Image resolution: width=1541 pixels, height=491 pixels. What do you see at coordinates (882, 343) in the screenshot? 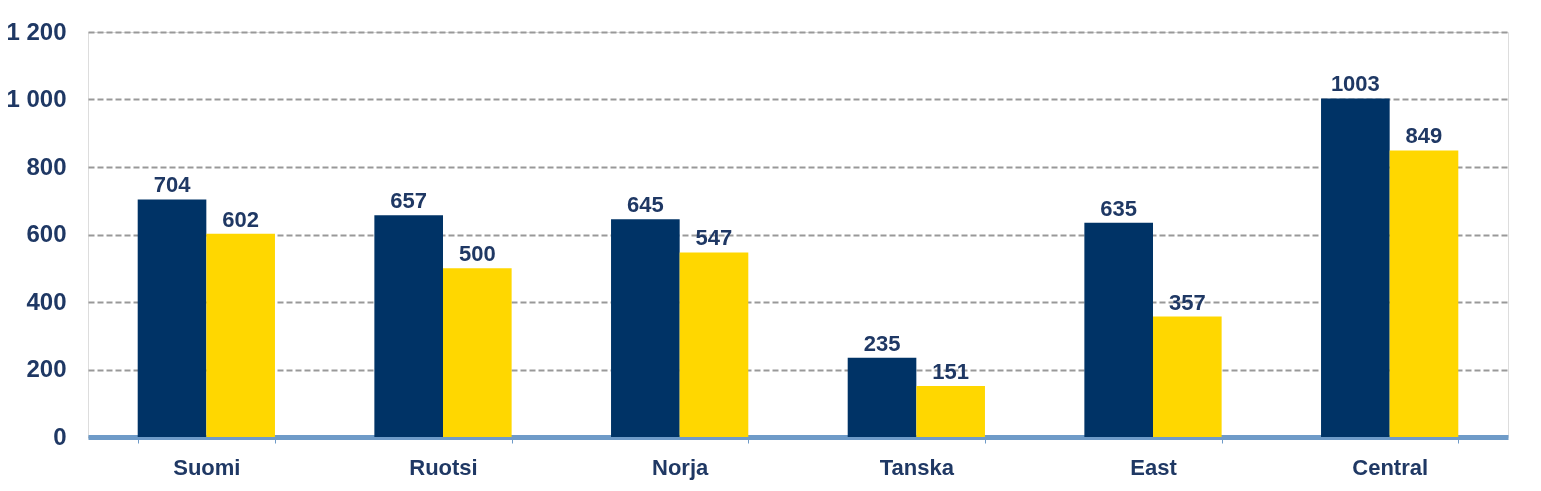
I see `data-label: 235` at bounding box center [882, 343].